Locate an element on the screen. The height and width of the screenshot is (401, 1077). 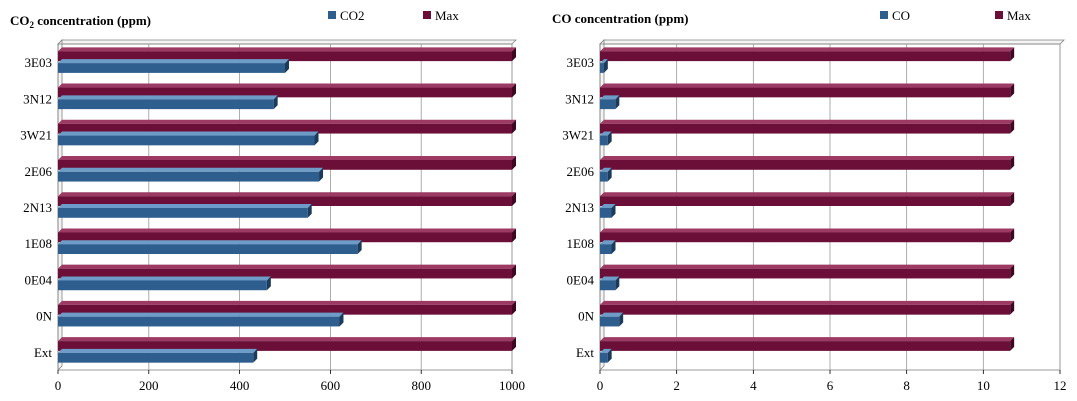
chart1-title: CO concentration (ppm) is located at coordinates (620, 18).